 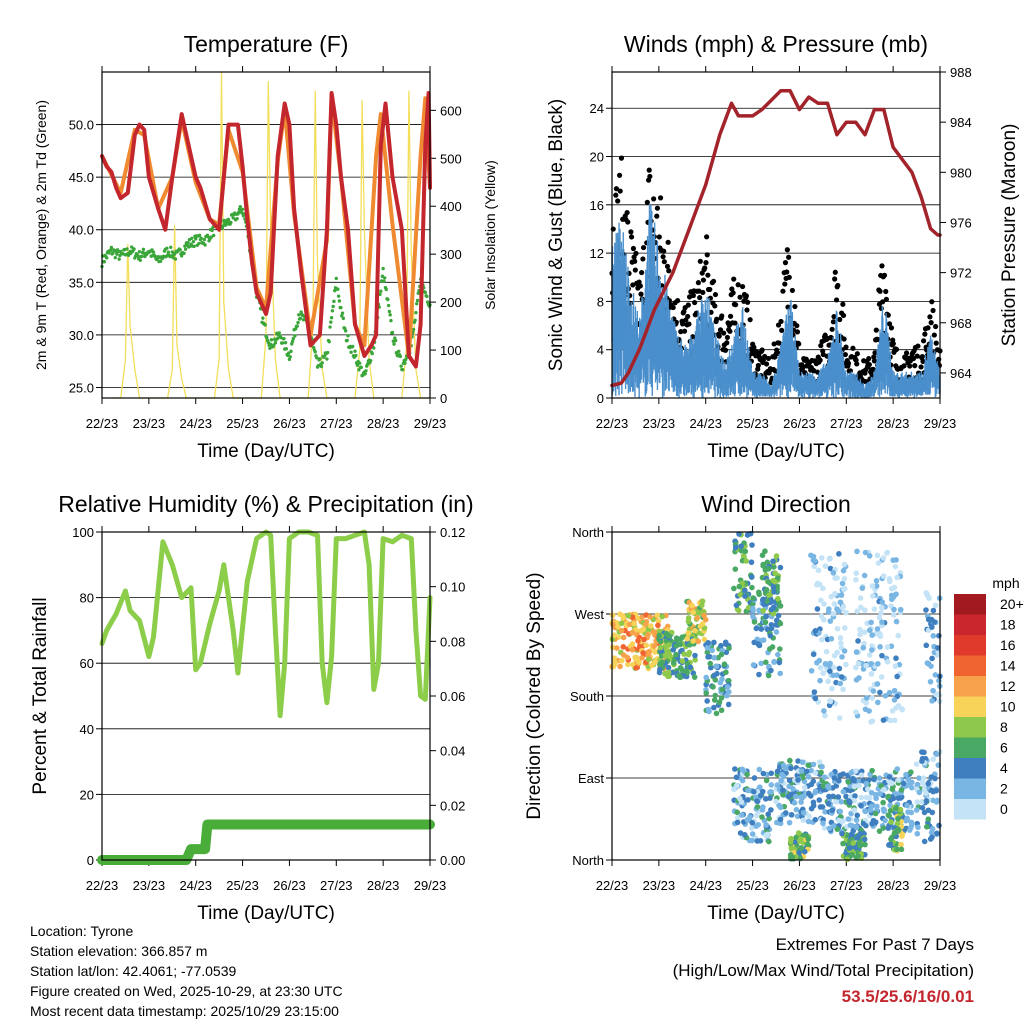 I want to click on x-tick-label: 27/23, so click(x=846, y=885).